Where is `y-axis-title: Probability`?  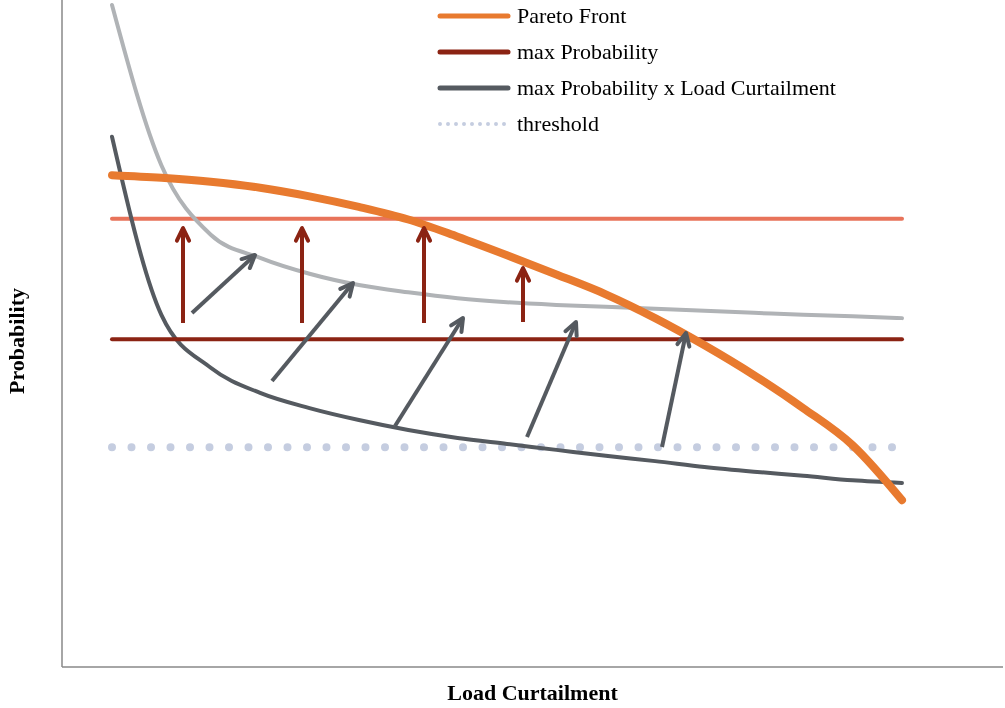
y-axis-title: Probability is located at coordinates (16, 341).